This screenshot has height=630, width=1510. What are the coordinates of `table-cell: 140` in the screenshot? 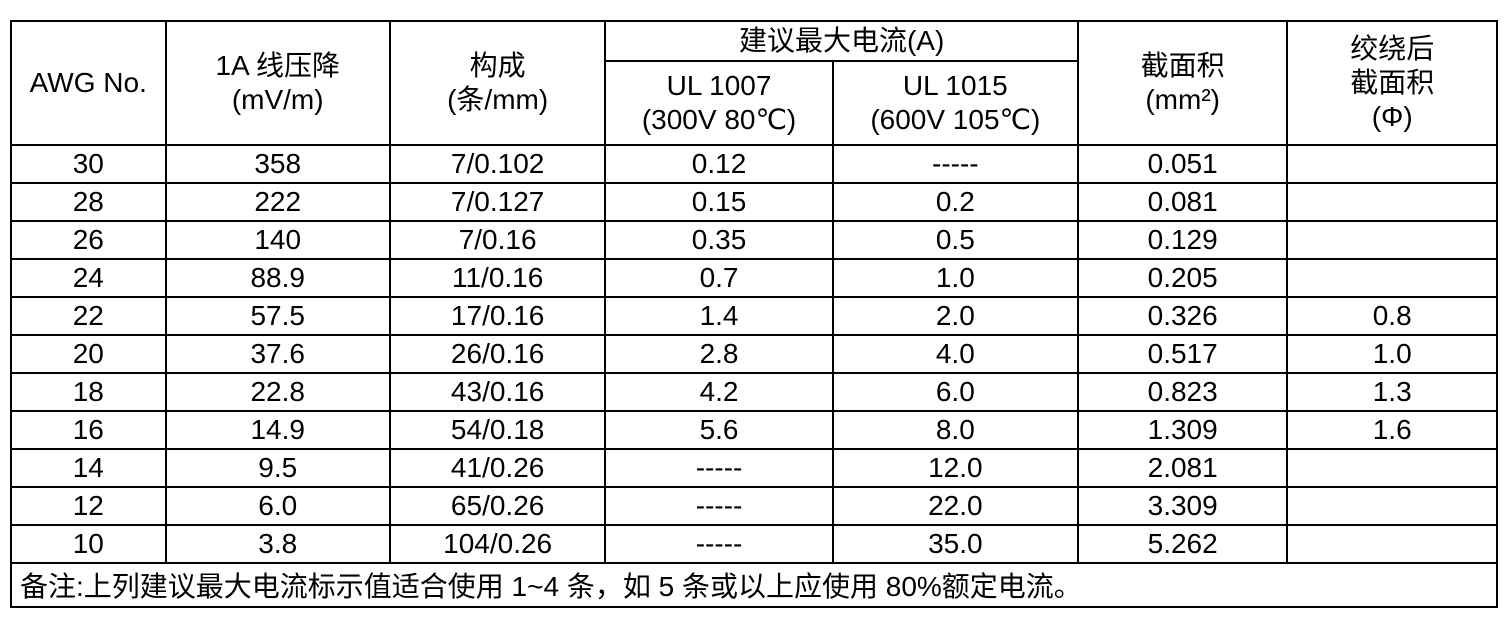 It's located at (277, 240).